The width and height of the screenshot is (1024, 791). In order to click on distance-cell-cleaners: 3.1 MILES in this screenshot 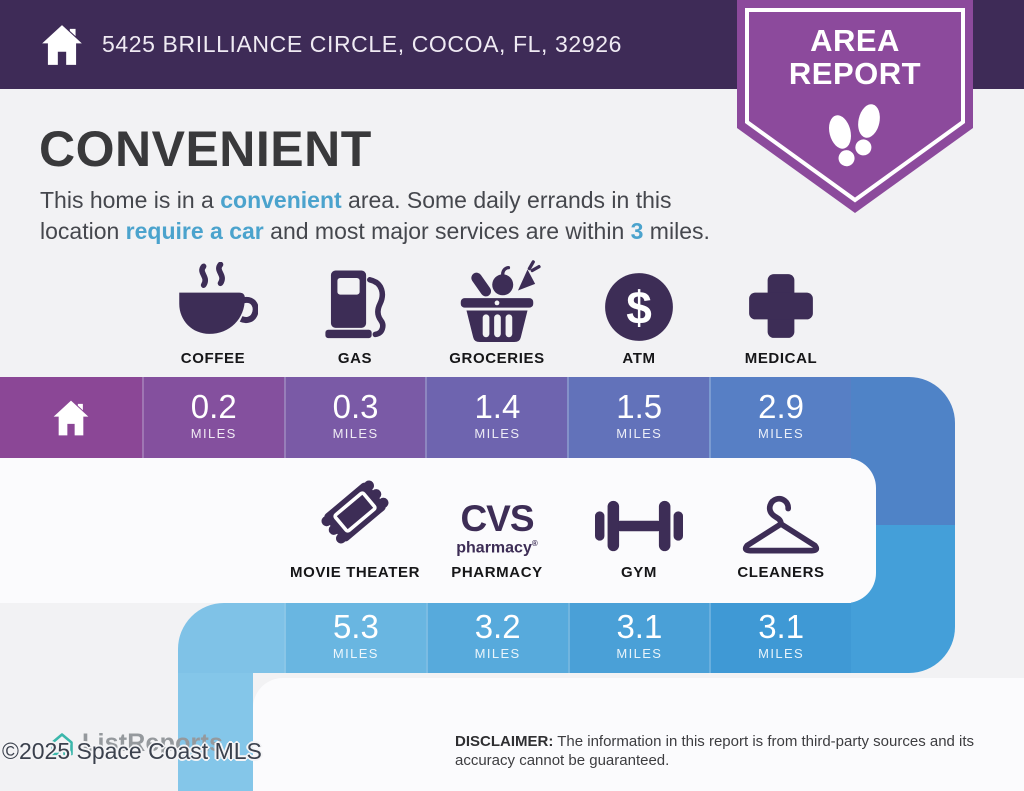, I will do `click(780, 638)`.